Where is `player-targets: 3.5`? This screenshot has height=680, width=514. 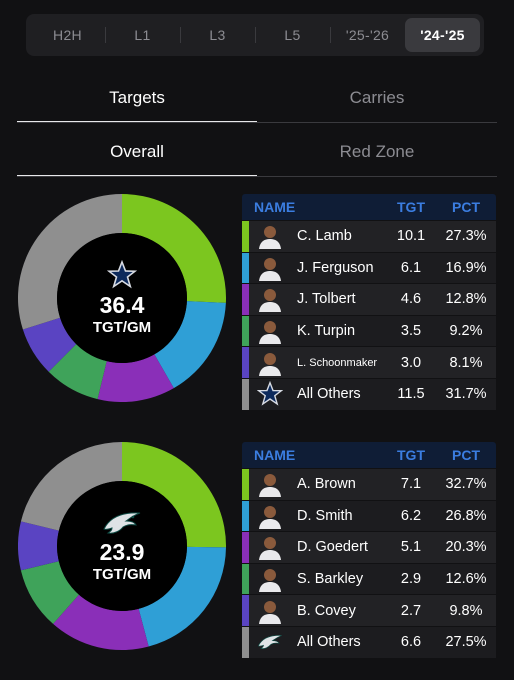 player-targets: 3.5 is located at coordinates (411, 331).